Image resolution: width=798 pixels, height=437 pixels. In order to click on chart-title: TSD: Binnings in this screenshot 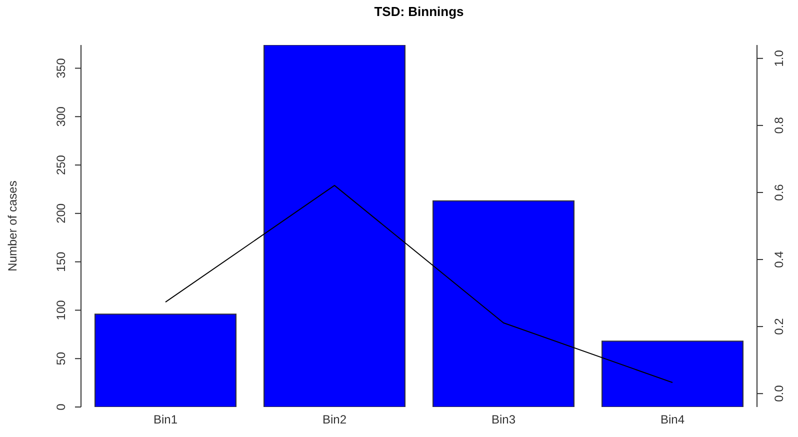, I will do `click(419, 11)`.